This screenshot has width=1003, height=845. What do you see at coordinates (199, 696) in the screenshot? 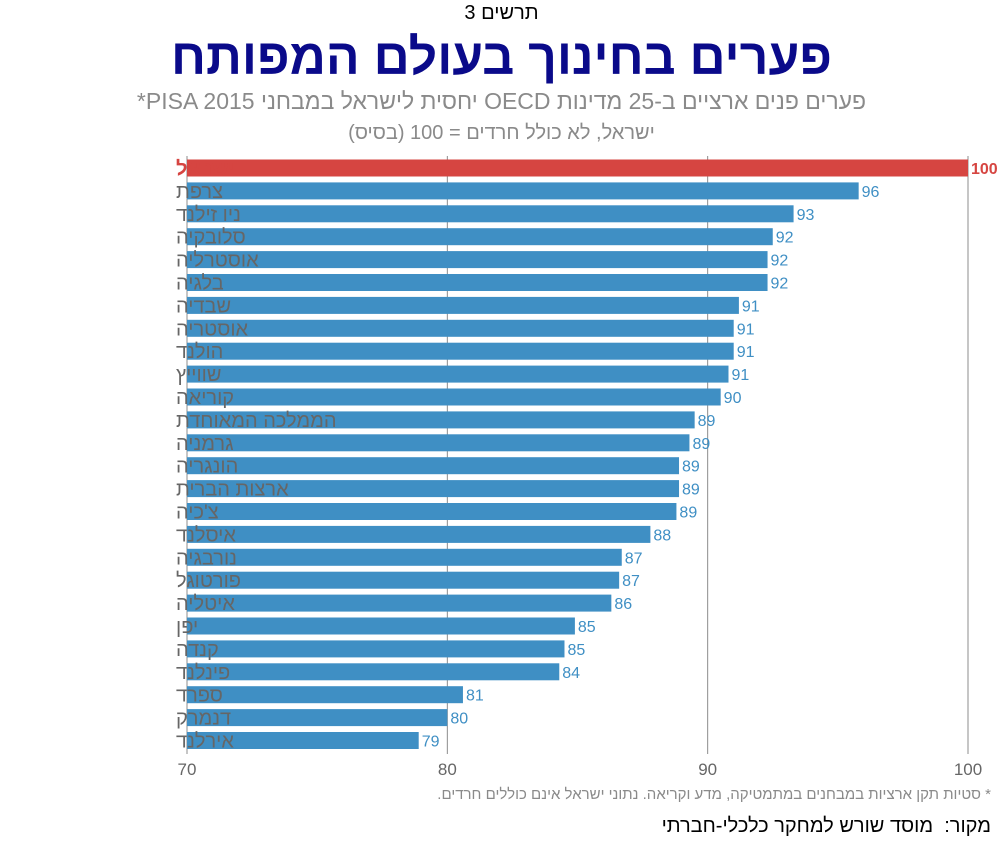
I see `category-label: ספרד` at bounding box center [199, 696].